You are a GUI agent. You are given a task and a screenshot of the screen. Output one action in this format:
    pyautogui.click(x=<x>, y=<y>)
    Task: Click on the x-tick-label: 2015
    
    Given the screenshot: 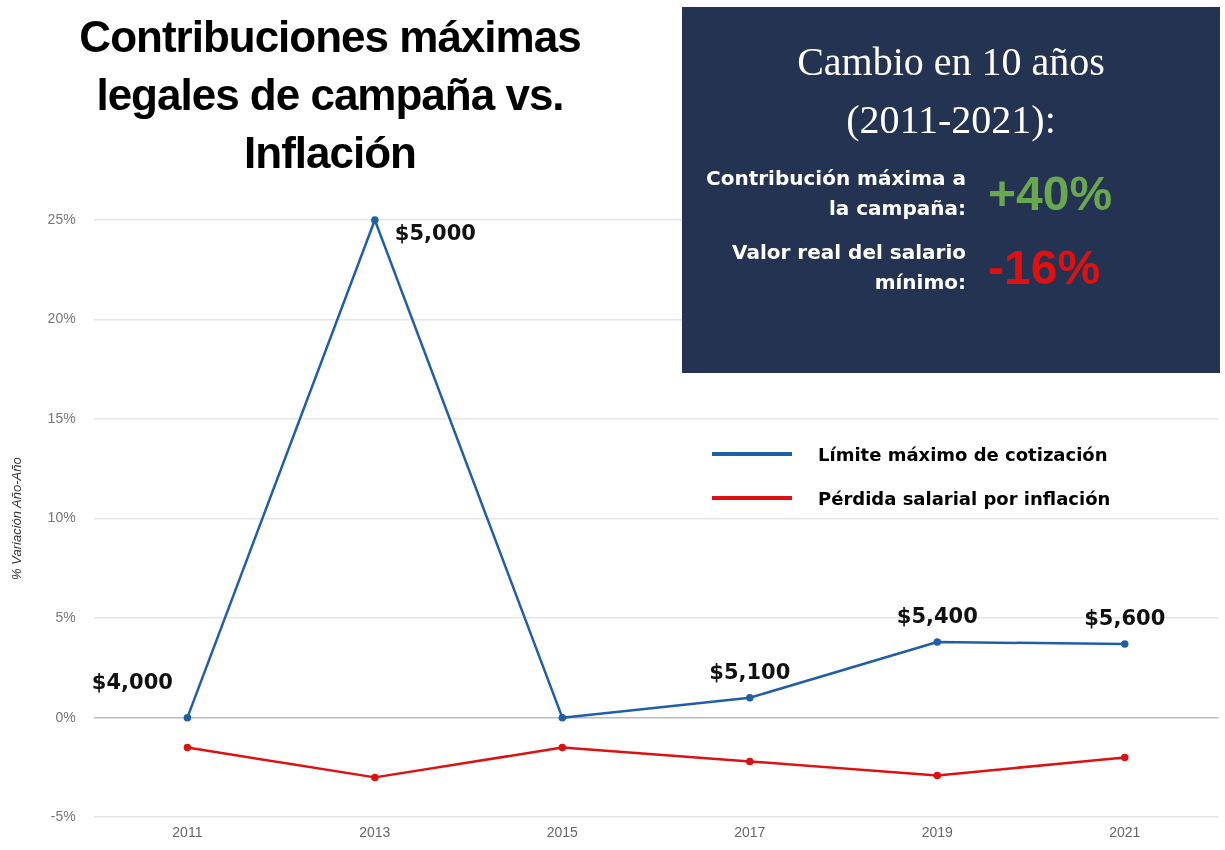 What is the action you would take?
    pyautogui.click(x=562, y=832)
    